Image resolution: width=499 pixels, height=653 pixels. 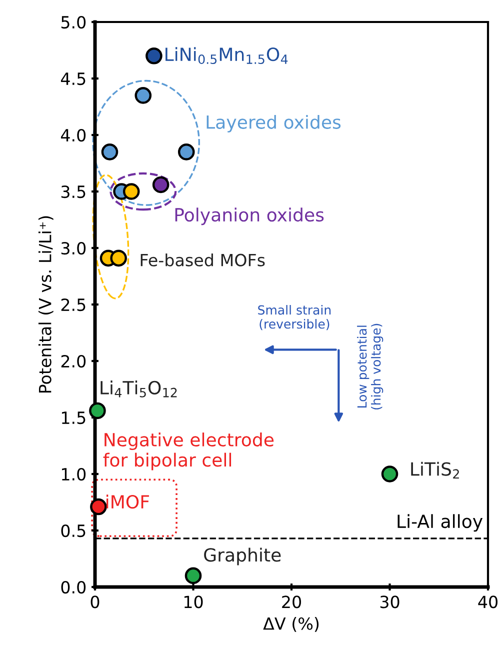 What do you see at coordinates (370, 367) in the screenshot?
I see `annotation: Low potential (high voltage)` at bounding box center [370, 367].